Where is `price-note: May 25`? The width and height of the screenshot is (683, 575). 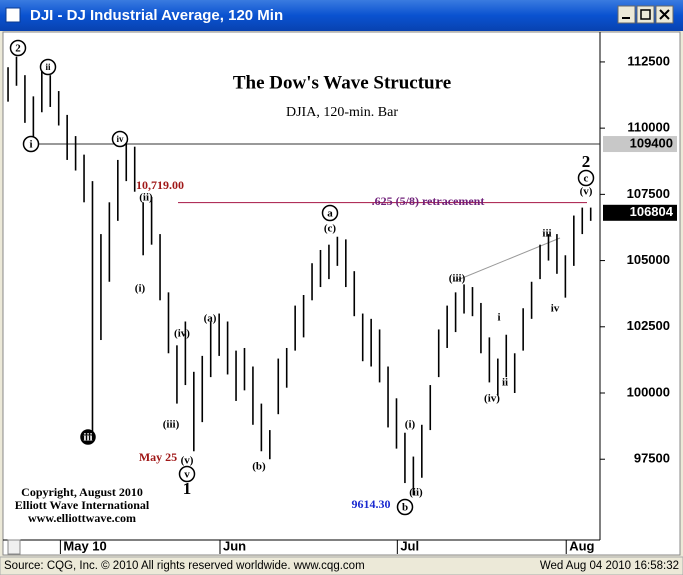
price-note: May 25 is located at coordinates (158, 457).